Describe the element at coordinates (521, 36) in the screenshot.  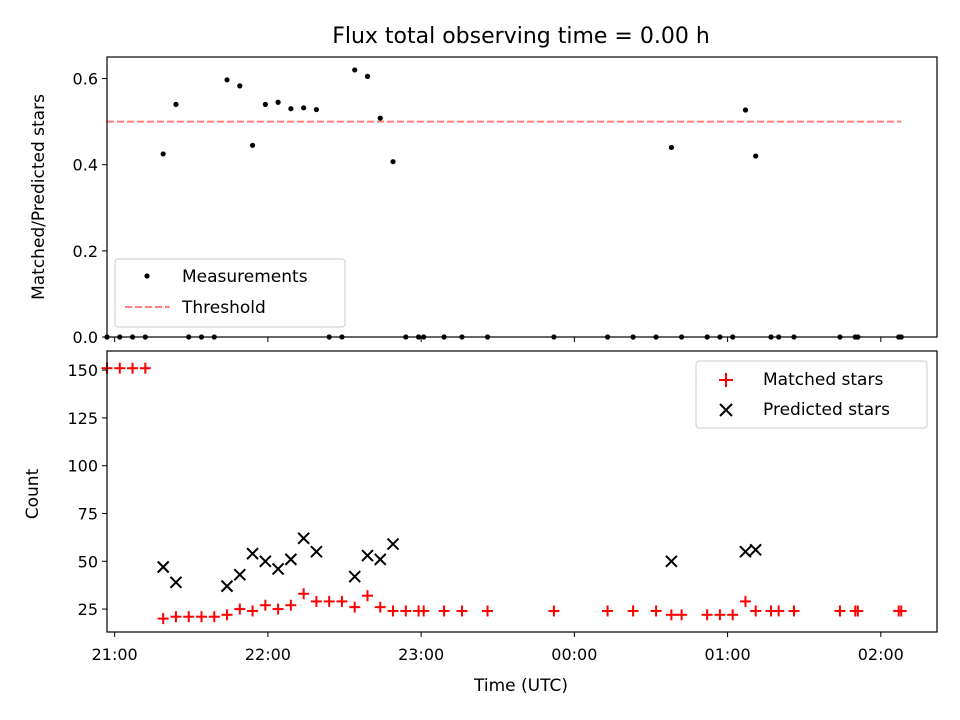
I see `top-chart-title: Flux total observing time = 0.00 h` at that location.